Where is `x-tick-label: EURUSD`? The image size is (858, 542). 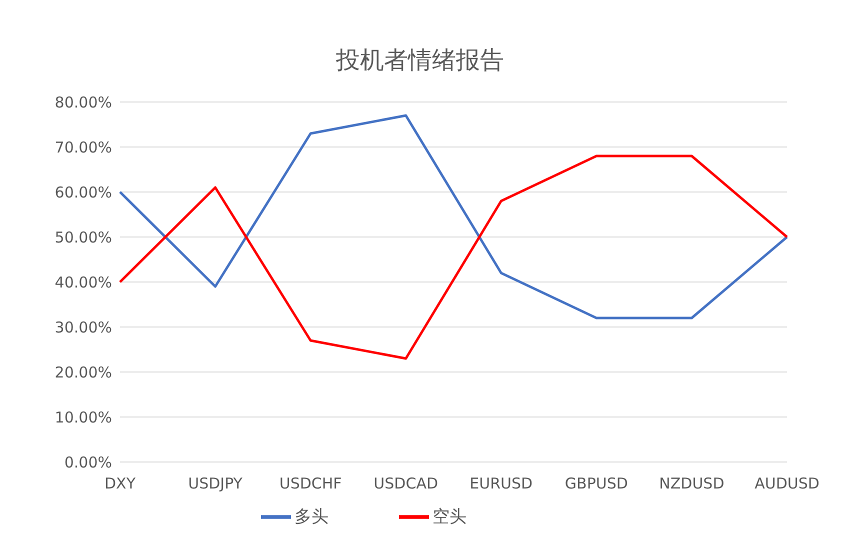 x-tick-label: EURUSD is located at coordinates (501, 483).